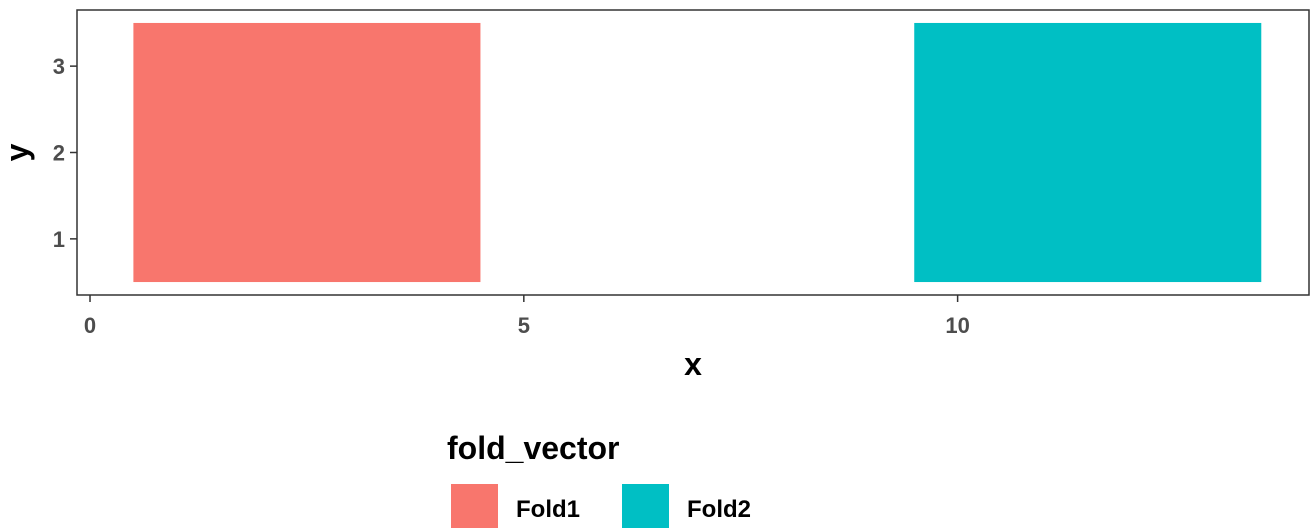 This screenshot has width=1313, height=528. What do you see at coordinates (307, 152) in the screenshot?
I see `tile-fold1` at bounding box center [307, 152].